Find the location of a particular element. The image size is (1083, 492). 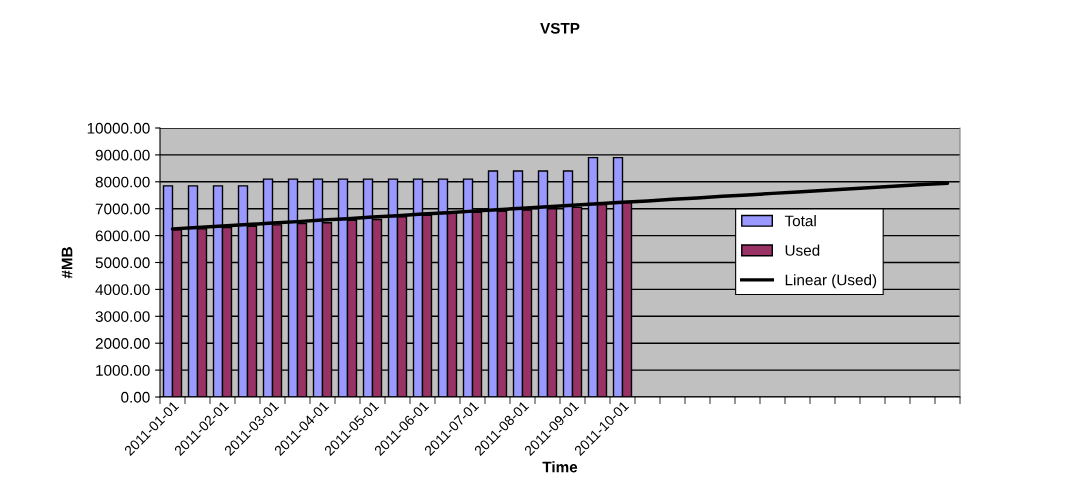

y-tick-label: 10000.00 is located at coordinates (118, 128).